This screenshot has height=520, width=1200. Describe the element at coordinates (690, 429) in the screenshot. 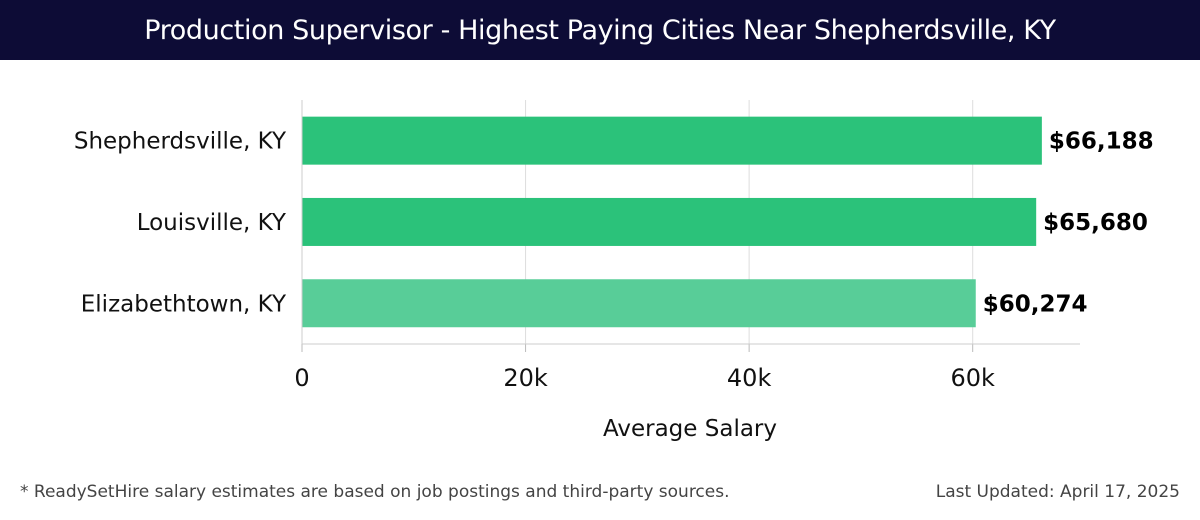

I see `x-axis-title: Average Salary` at that location.